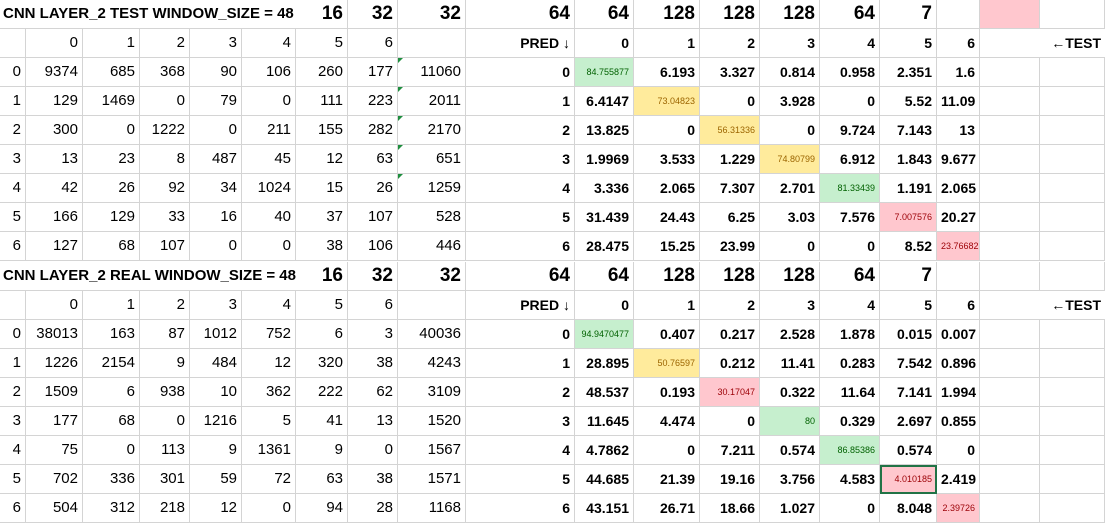  Describe the element at coordinates (322, 217) in the screenshot. I see `count-cell: 37` at that location.